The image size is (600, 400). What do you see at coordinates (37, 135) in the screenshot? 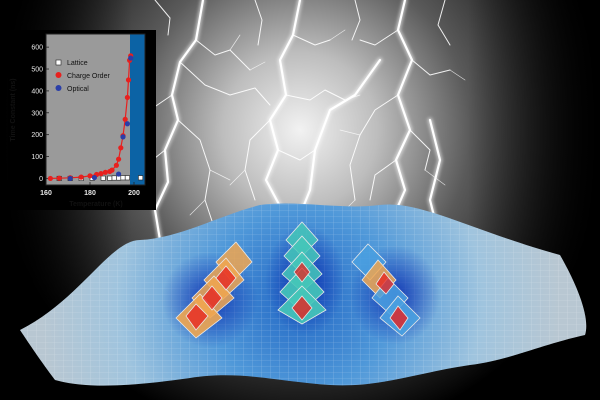
I see `y-tick-label: 200` at bounding box center [37, 135].